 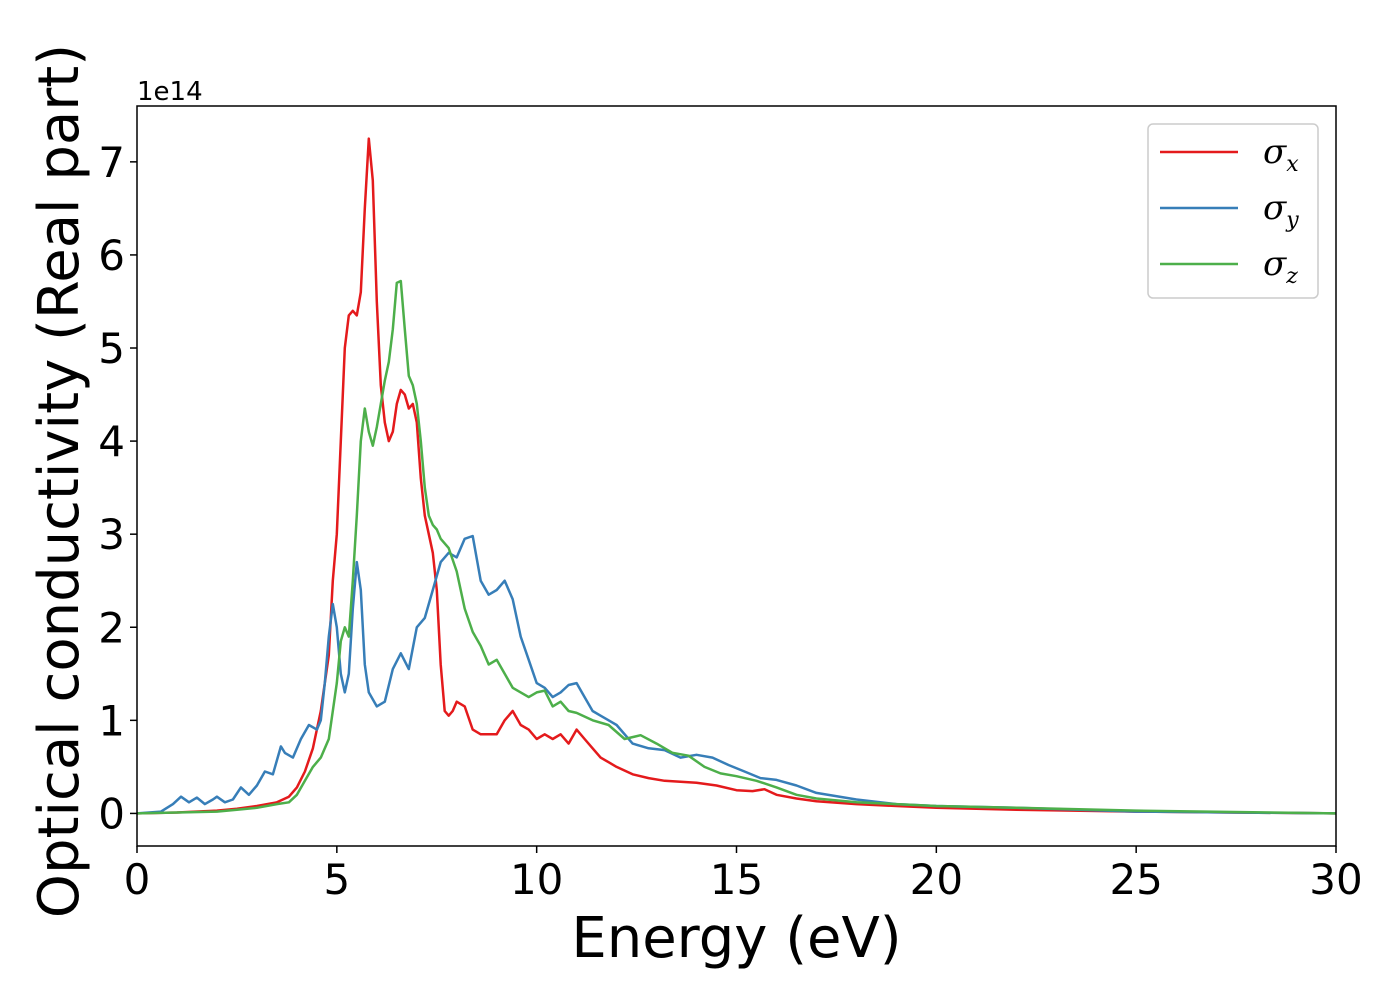 What do you see at coordinates (111, 441) in the screenshot?
I see `y-tick-label: 4` at bounding box center [111, 441].